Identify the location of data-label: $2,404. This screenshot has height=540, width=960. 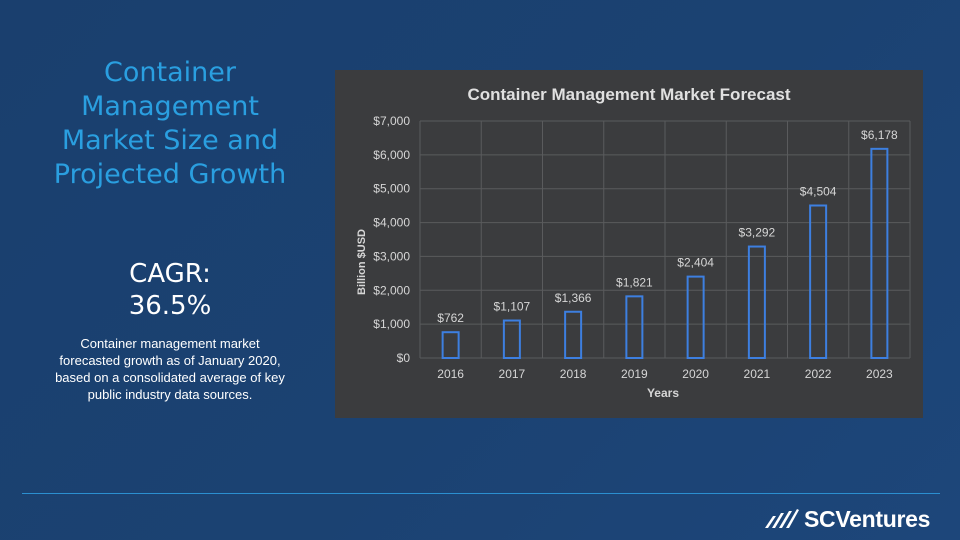
(695, 263).